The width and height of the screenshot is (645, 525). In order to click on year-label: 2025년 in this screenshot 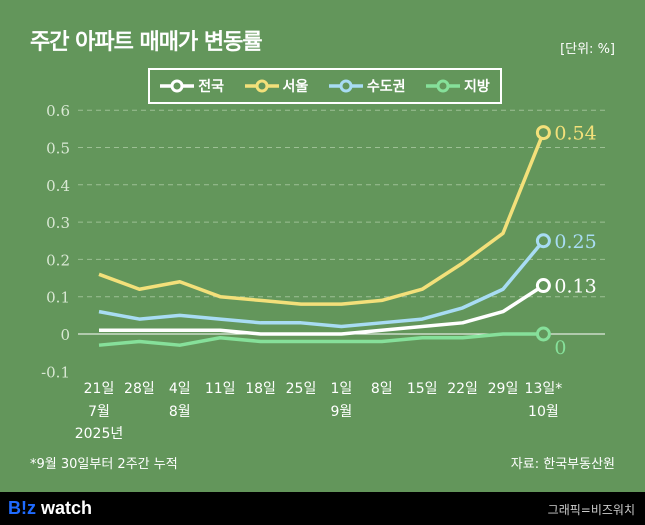, I will do `click(99, 434)`.